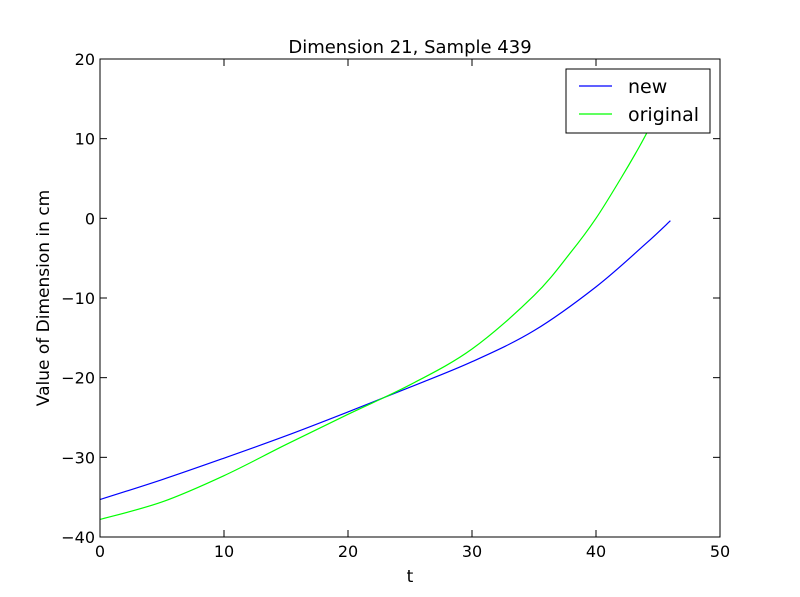 This screenshot has height=597, width=800. Describe the element at coordinates (647, 87) in the screenshot. I see `legend-label-new: new` at that location.